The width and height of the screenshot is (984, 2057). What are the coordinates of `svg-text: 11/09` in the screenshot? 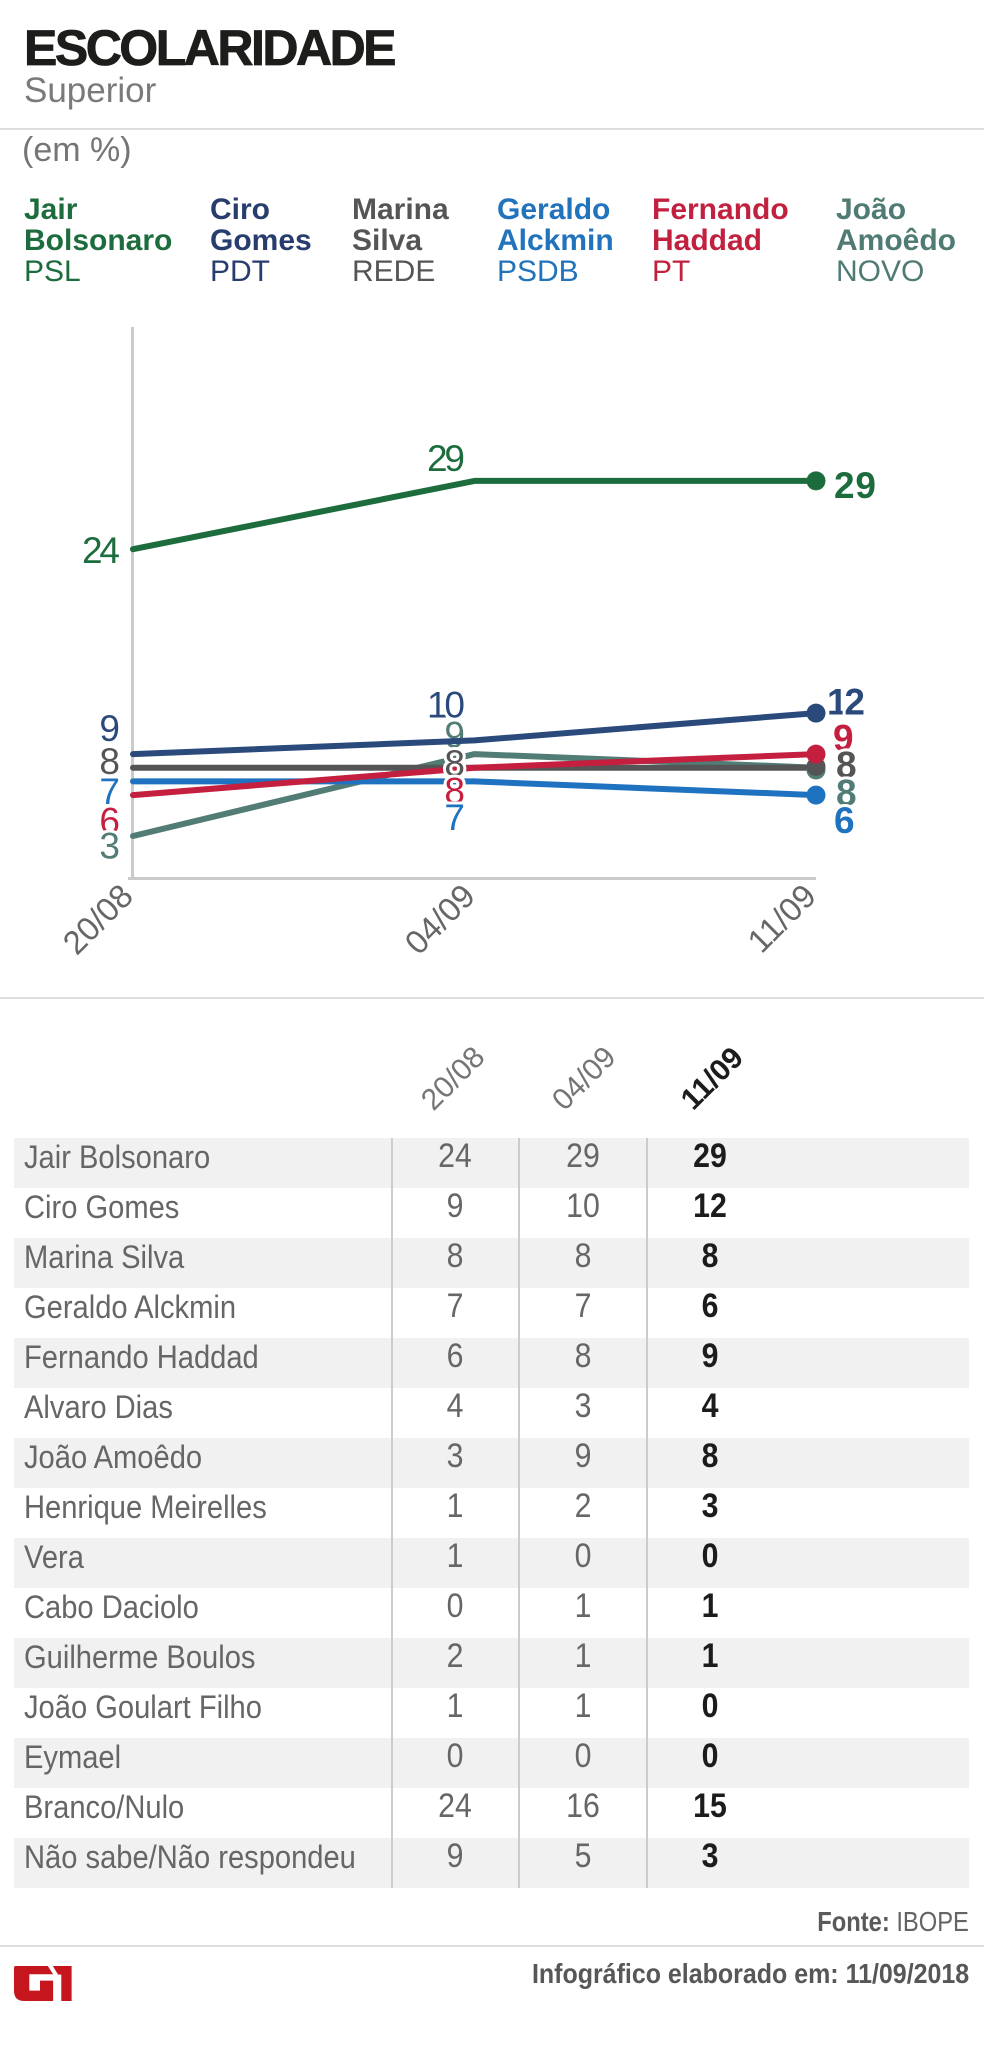 It's located at (781, 918).